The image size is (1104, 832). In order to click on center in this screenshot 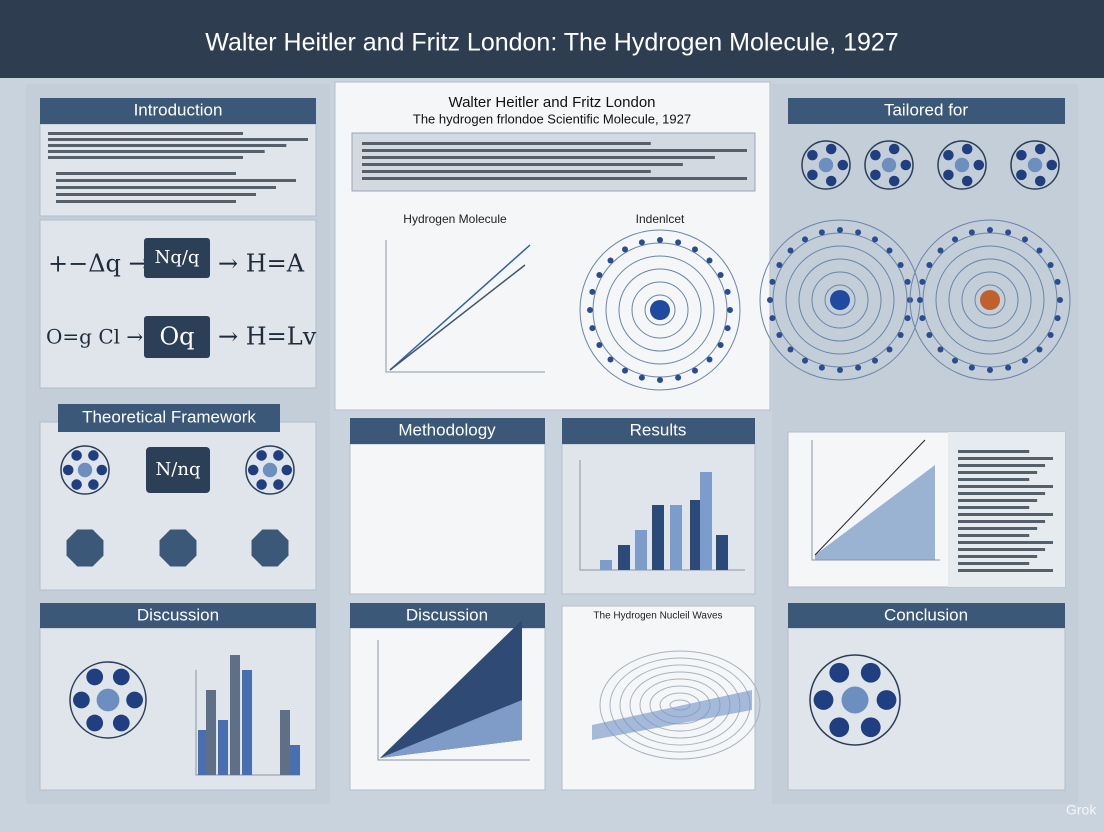, I will do `click(660, 310)`.